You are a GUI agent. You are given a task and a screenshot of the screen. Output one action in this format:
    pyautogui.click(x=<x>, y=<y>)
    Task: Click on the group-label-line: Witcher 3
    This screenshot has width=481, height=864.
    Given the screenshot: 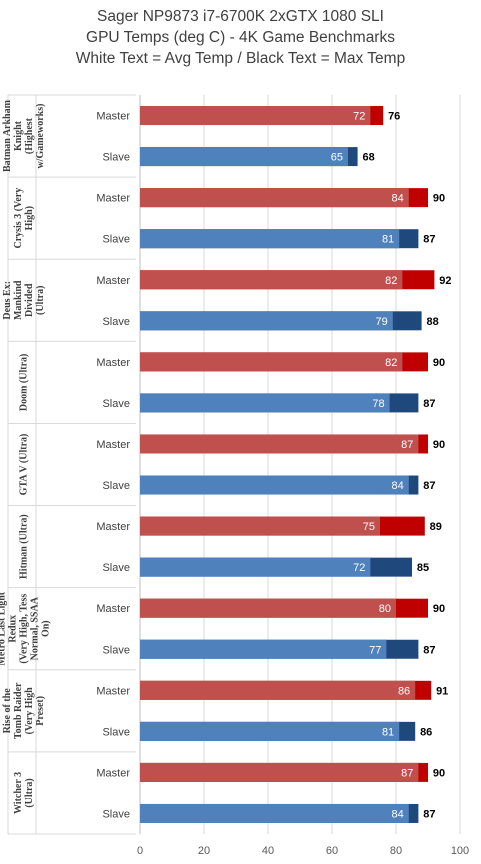 What is the action you would take?
    pyautogui.click(x=18, y=793)
    